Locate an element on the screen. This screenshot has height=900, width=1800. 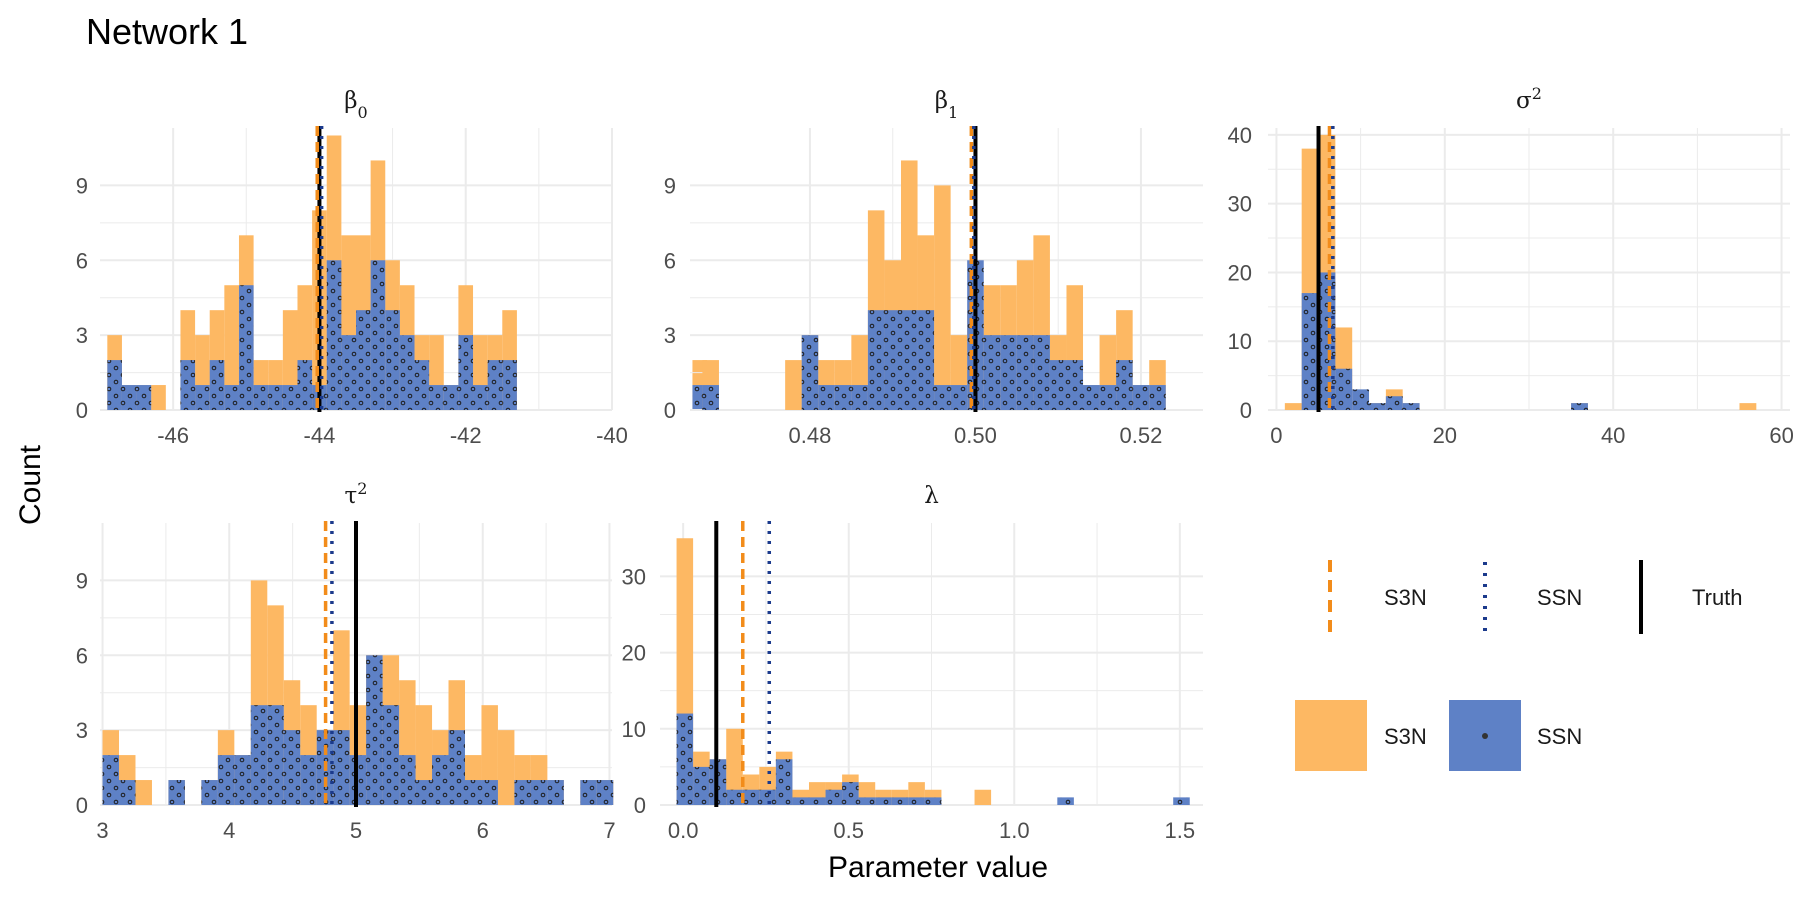
legend: S3N SSN Truth S3N SSN is located at coordinates (1519, 665).